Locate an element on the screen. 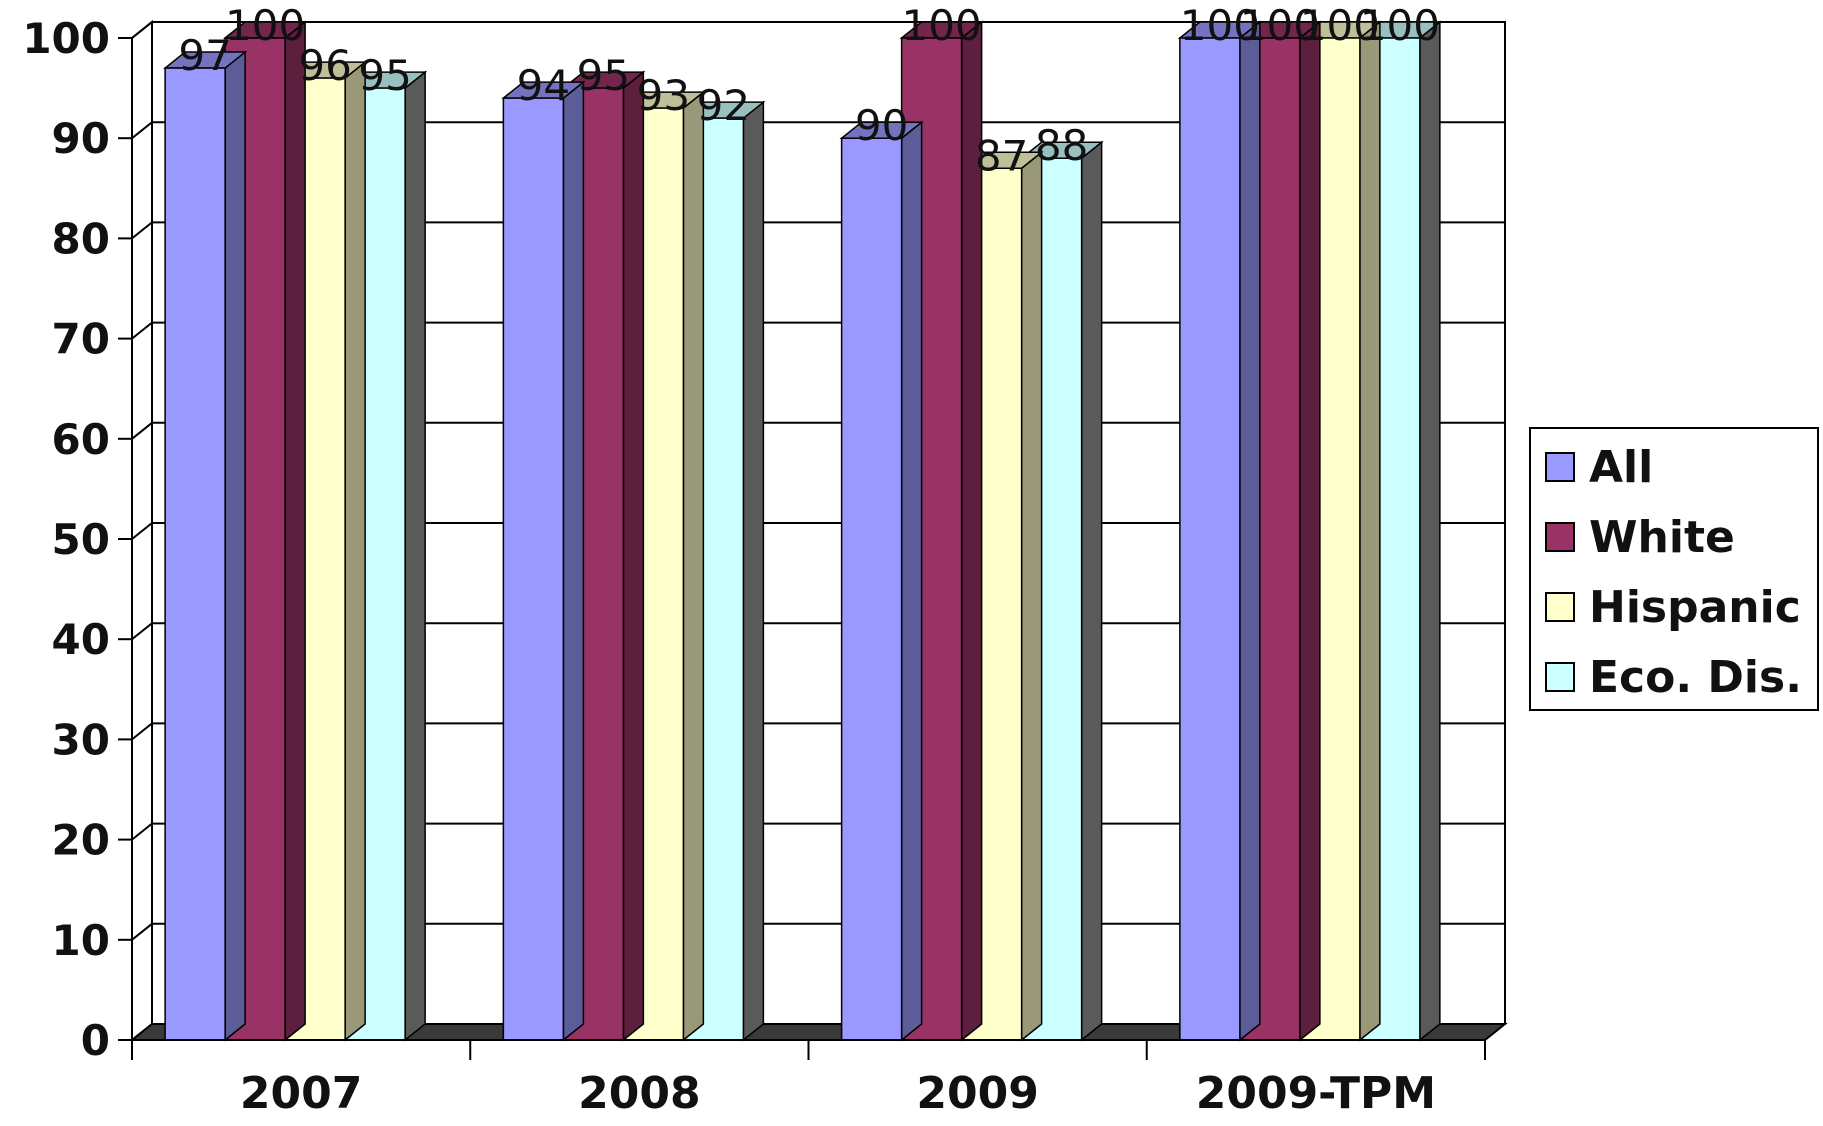  legend-item-eco-dis: Eco. Dis. is located at coordinates (1673, 677).